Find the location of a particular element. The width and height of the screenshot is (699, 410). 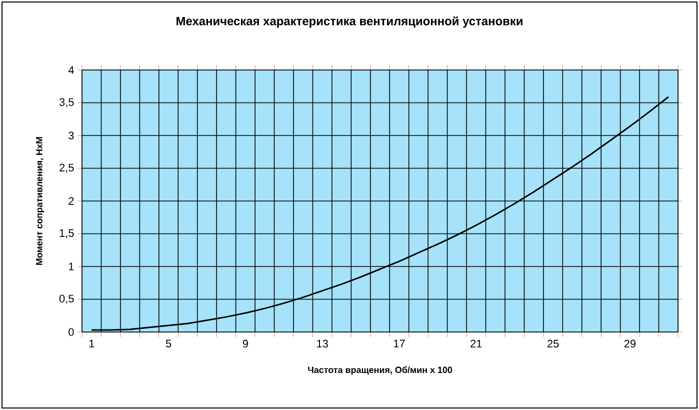

x-tick-label: 29 is located at coordinates (630, 344).